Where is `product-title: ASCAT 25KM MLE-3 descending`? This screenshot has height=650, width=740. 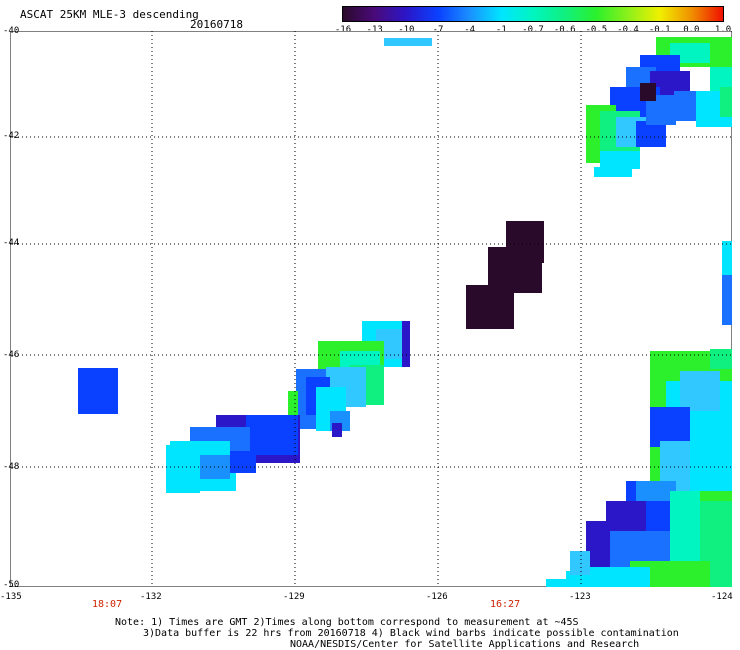 product-title: ASCAT 25KM MLE-3 descending is located at coordinates (109, 14).